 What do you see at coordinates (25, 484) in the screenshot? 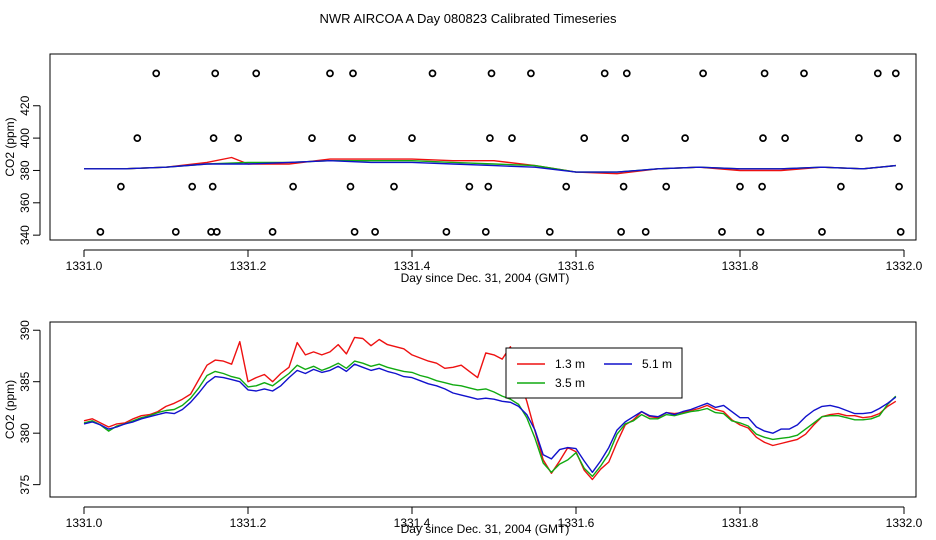
I see `y-tick-label: 375` at bounding box center [25, 484].